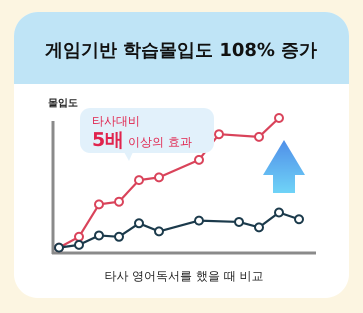  What do you see at coordinates (142, 132) in the screenshot?
I see `annotation: 타사대비 5배 이상의 효과` at bounding box center [142, 132].